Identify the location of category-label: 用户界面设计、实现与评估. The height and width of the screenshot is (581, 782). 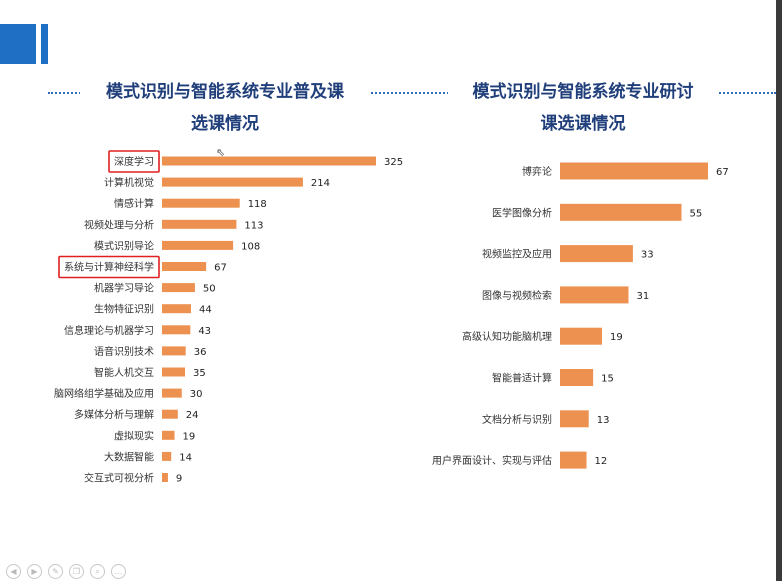
(492, 460).